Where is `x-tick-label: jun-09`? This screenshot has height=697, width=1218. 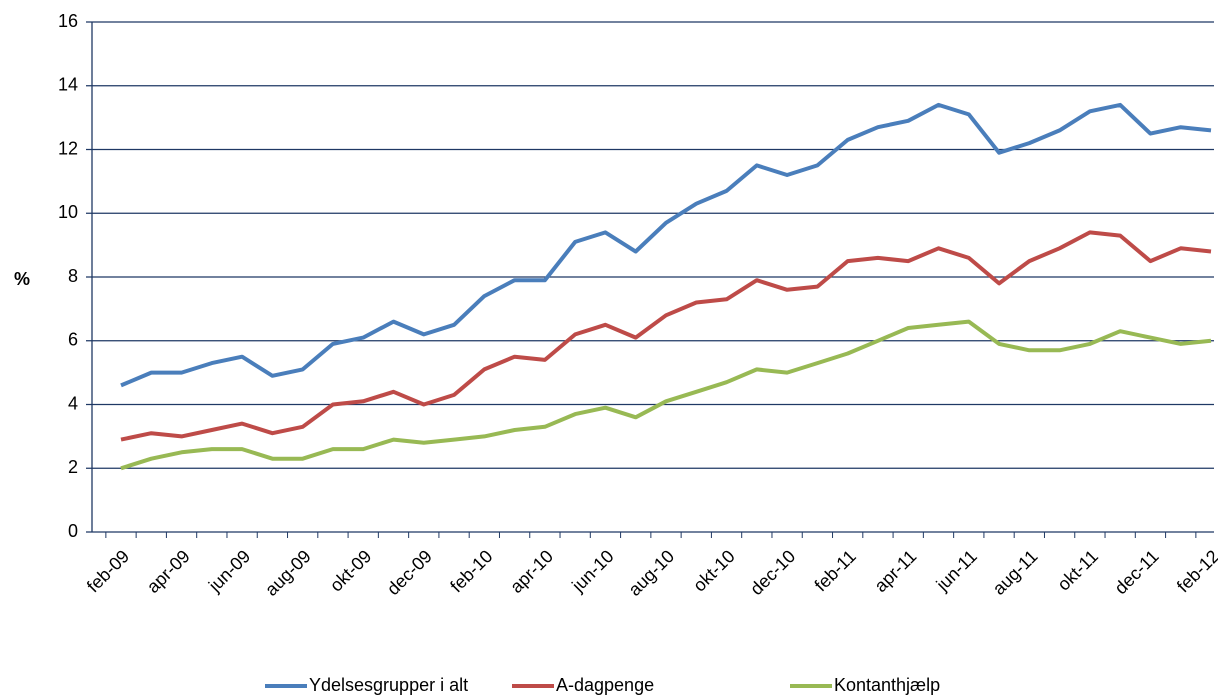
x-tick-label: jun-09 is located at coordinates (229, 571).